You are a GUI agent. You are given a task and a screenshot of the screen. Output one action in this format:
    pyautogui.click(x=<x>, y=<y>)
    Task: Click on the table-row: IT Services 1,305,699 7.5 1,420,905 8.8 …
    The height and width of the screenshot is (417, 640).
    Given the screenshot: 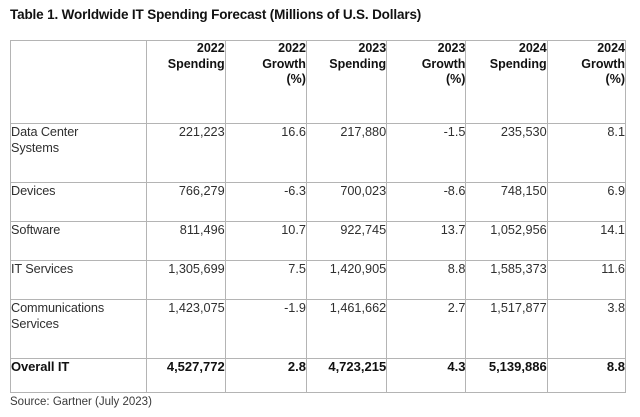 What is the action you would take?
    pyautogui.click(x=318, y=280)
    